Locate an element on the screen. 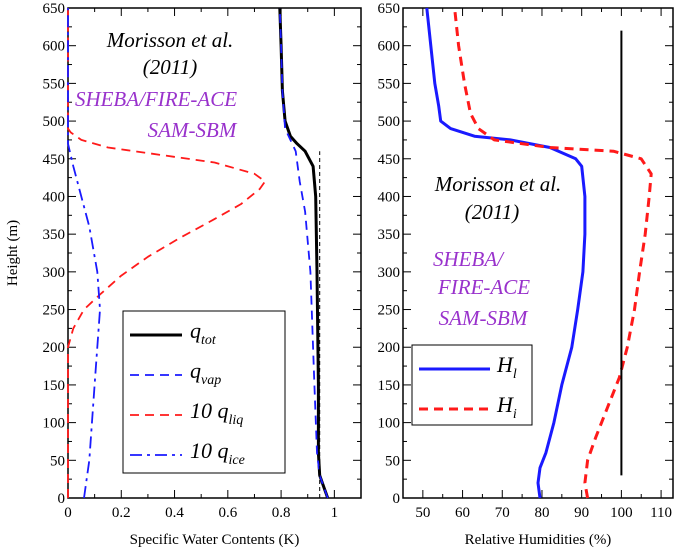  left-y-axis-label: Height (m) is located at coordinates (13, 253).